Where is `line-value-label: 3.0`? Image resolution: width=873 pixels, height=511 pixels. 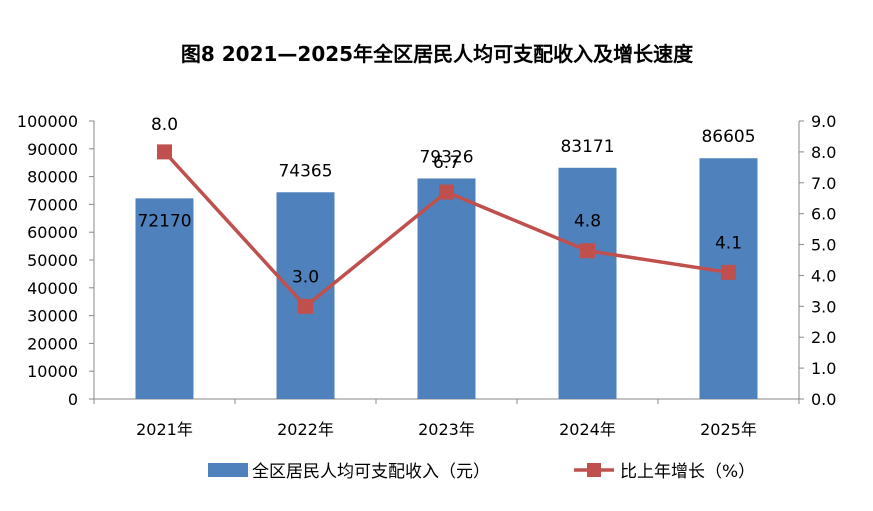
line-value-label: 3.0 is located at coordinates (305, 277).